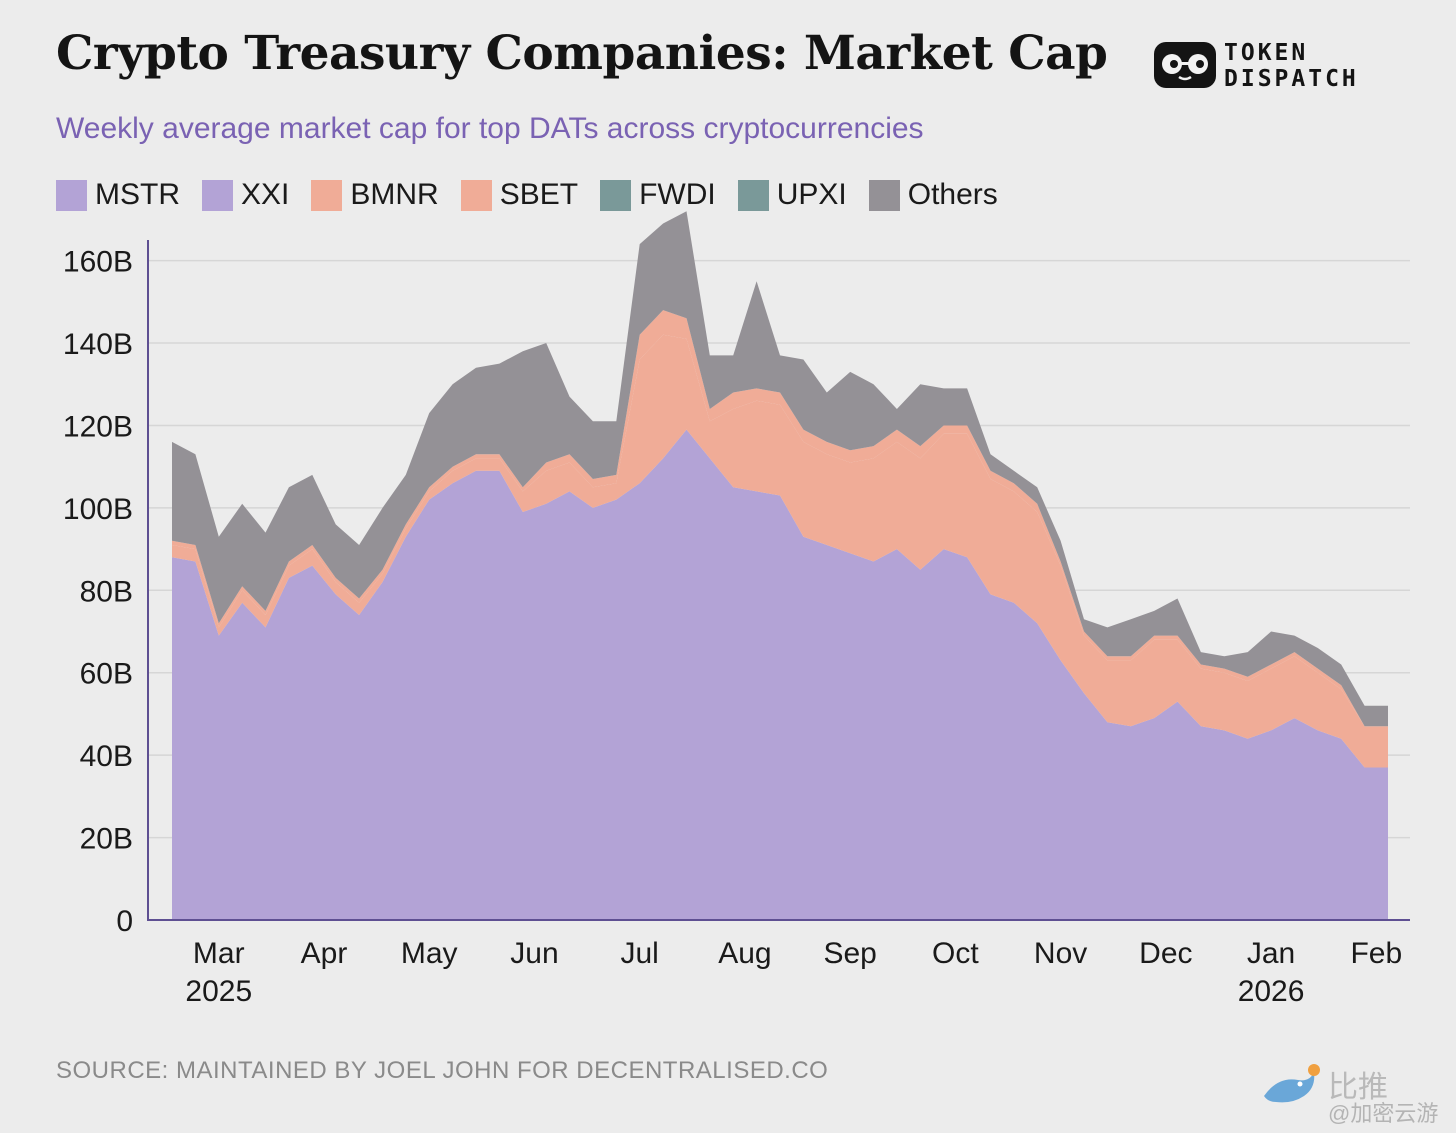 The image size is (1456, 1133). Describe the element at coordinates (640, 953) in the screenshot. I see `x-tick-label: Jul` at that location.